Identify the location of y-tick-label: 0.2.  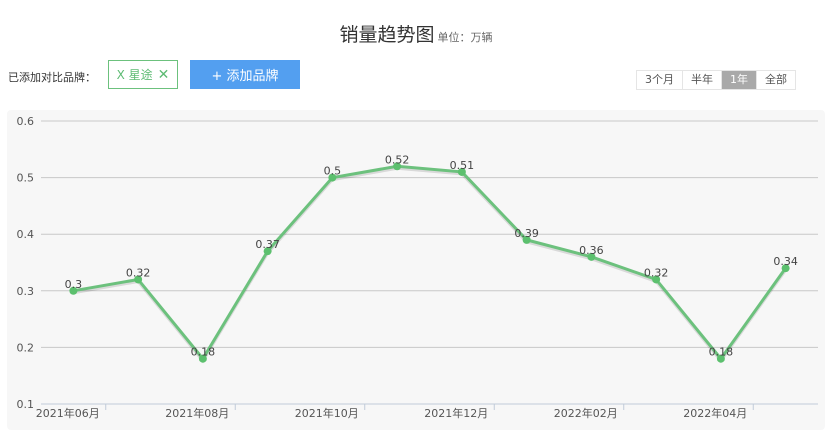
(26, 347).